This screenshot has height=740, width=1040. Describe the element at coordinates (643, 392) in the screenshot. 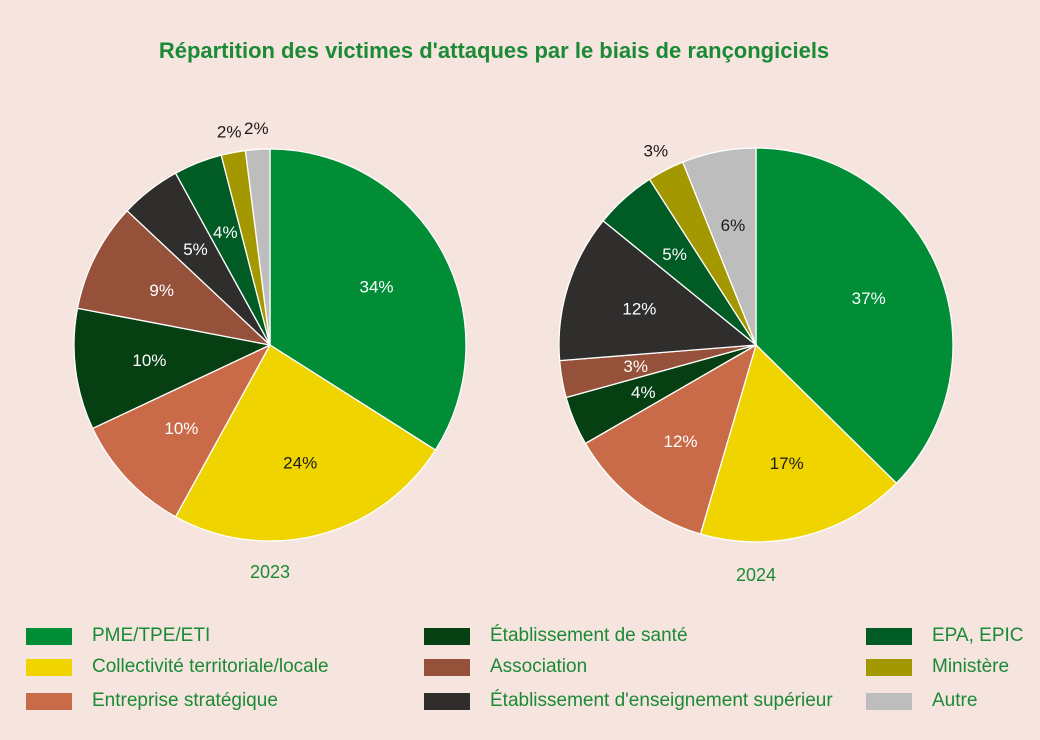

I see `data-label-2024-etablissement-de-sante: 4%` at that location.